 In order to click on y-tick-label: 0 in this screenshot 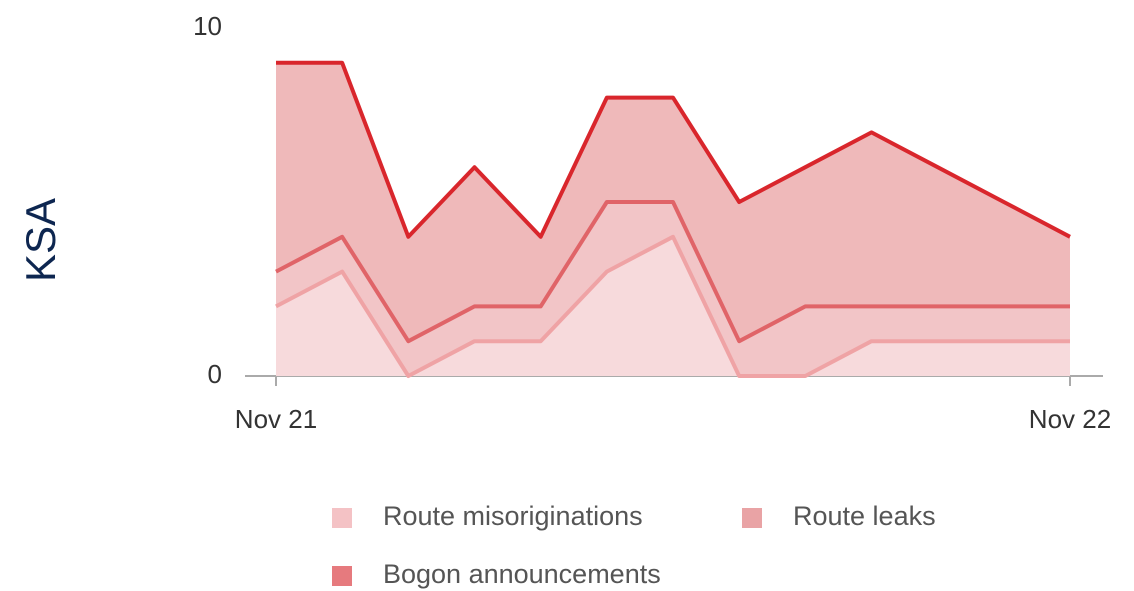, I will do `click(215, 374)`.